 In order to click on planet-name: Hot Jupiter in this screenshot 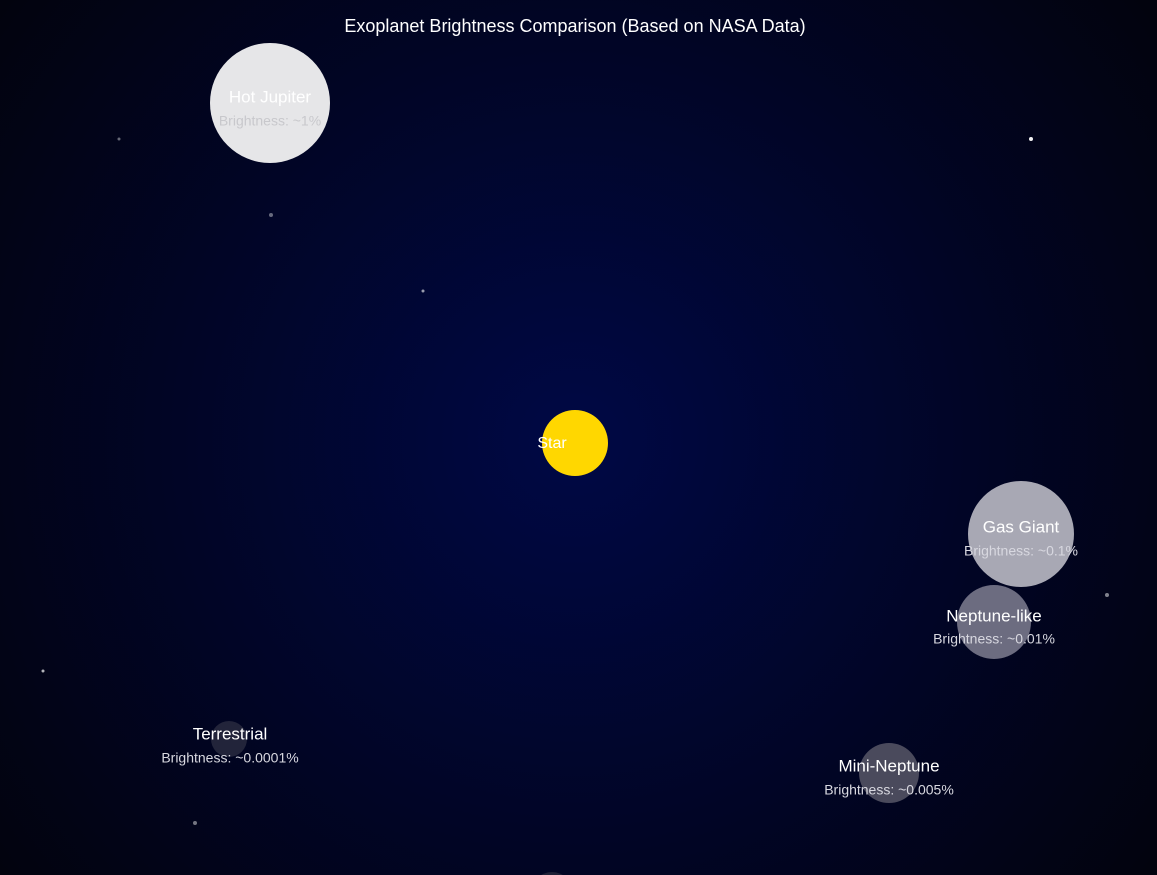, I will do `click(270, 96)`.